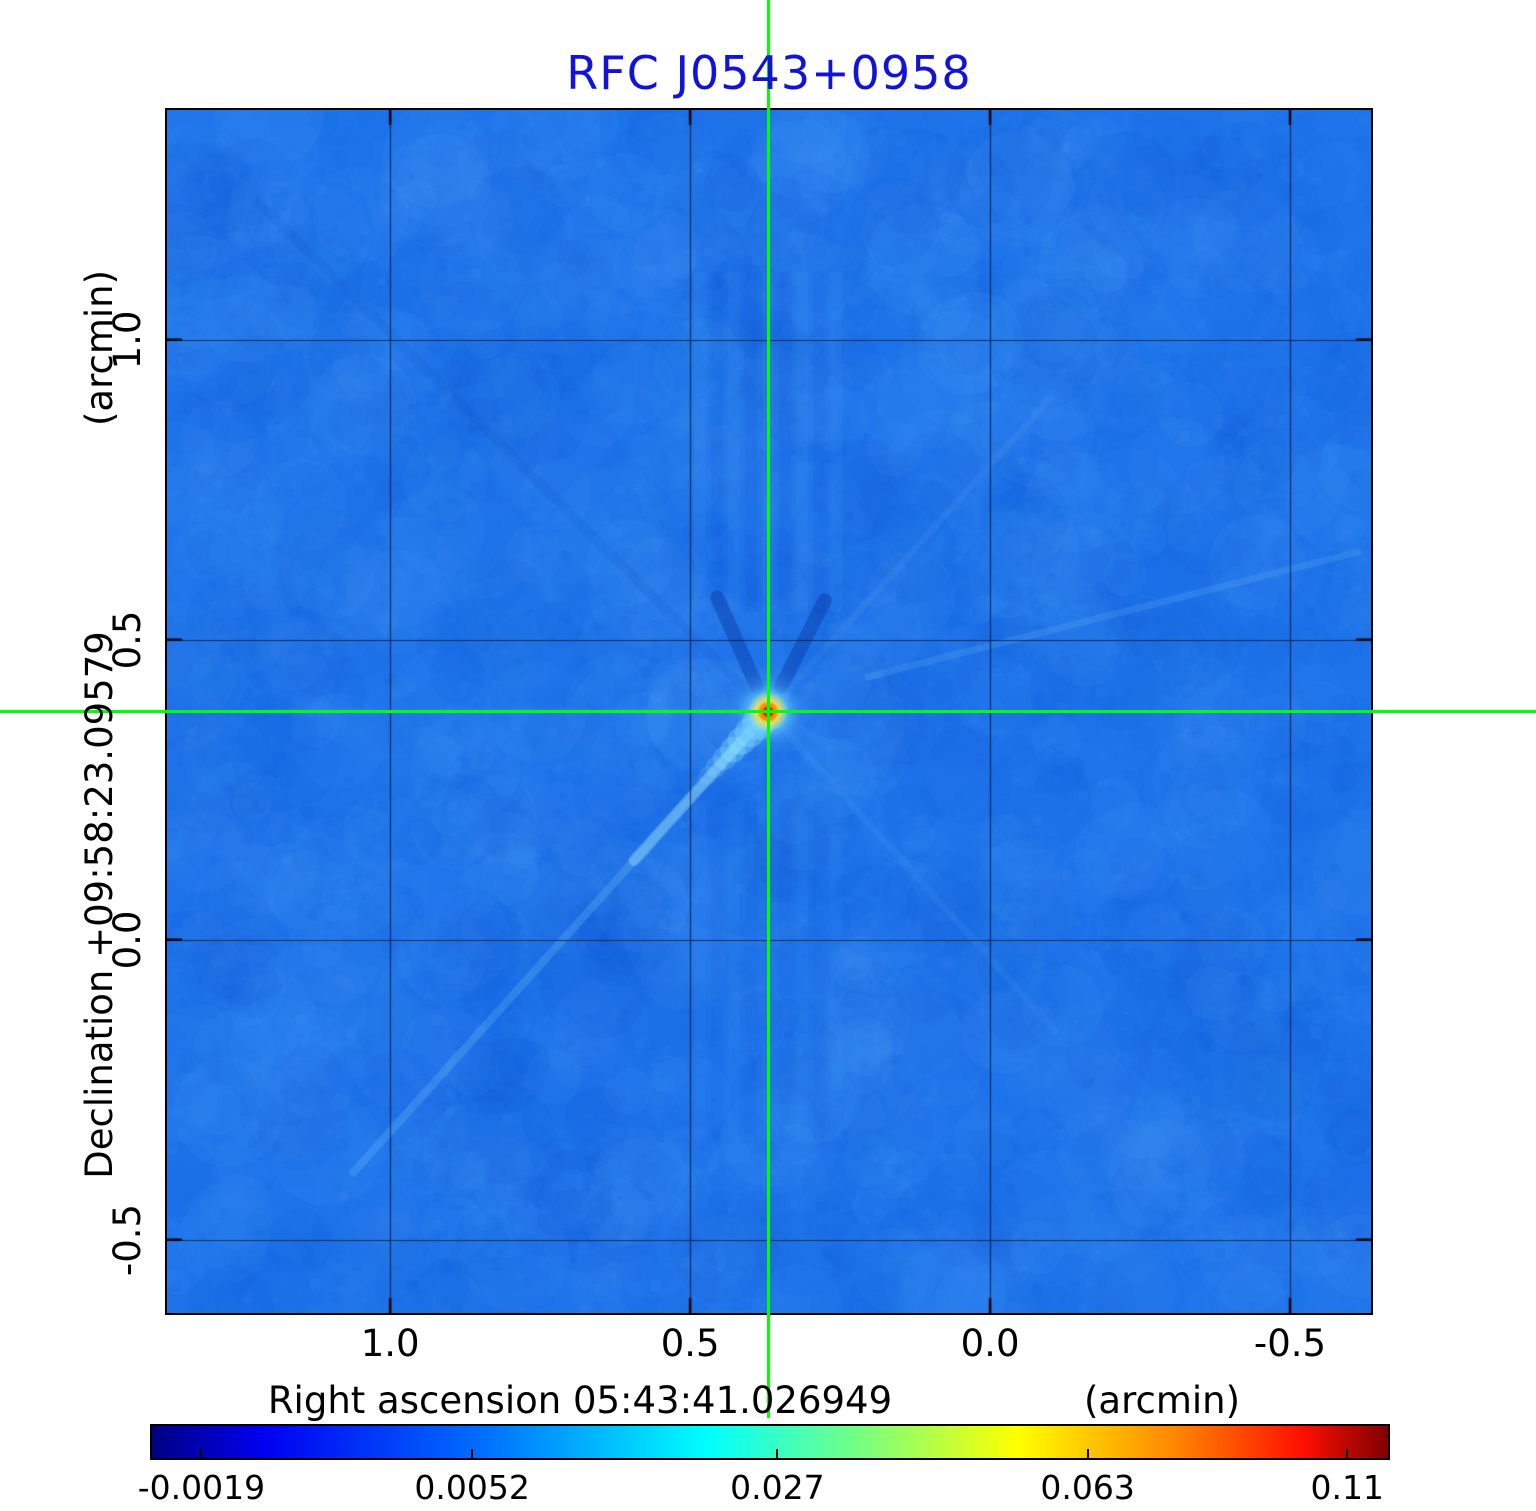  What do you see at coordinates (990, 1343) in the screenshot?
I see `x-tick-label: 0.0` at bounding box center [990, 1343].